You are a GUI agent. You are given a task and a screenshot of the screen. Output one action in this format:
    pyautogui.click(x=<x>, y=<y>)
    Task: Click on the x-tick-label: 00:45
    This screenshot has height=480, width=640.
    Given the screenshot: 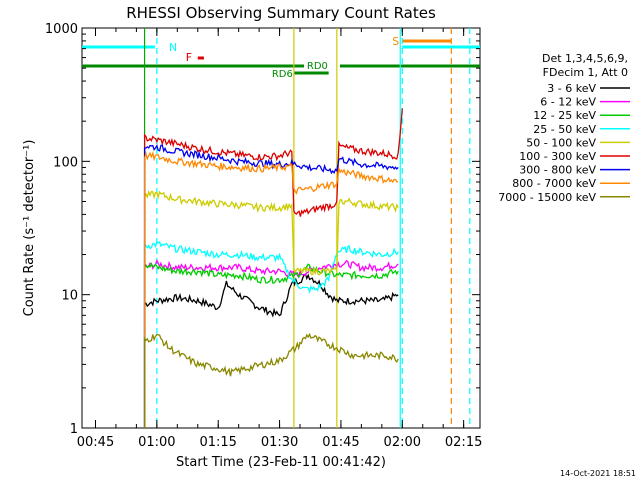 What is the action you would take?
    pyautogui.click(x=95, y=442)
    